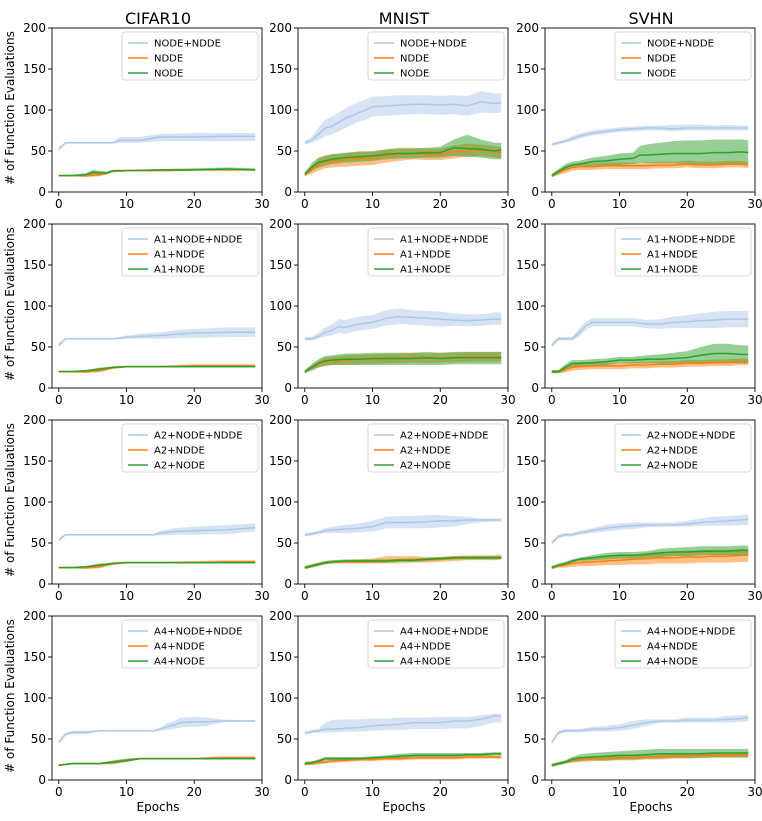 This screenshot has height=821, width=762. I want to click on line-node-ndde, so click(650, 136).